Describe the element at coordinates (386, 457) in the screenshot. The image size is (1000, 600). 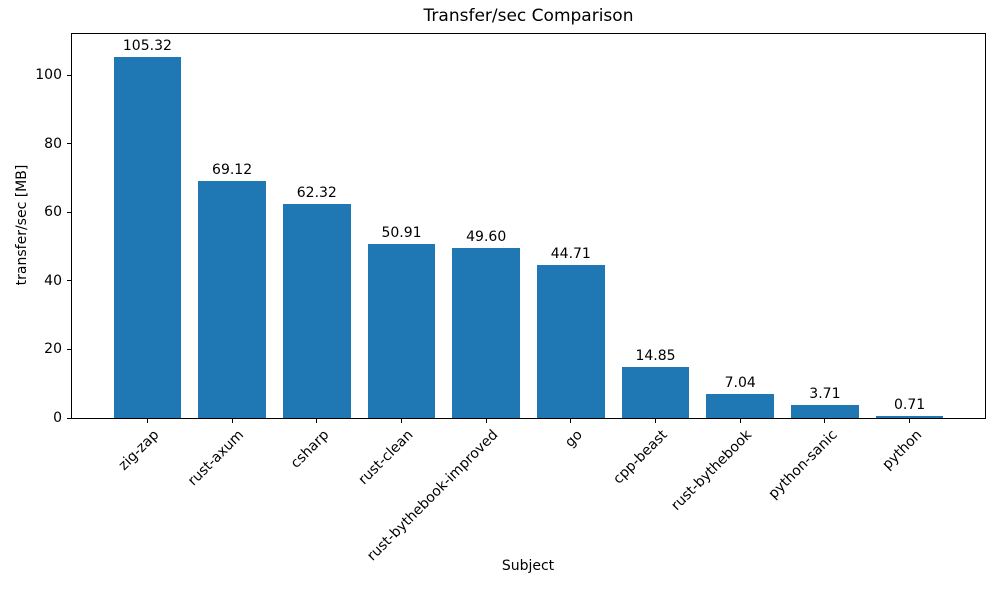
I see `x-tick-label: rust-clean` at that location.